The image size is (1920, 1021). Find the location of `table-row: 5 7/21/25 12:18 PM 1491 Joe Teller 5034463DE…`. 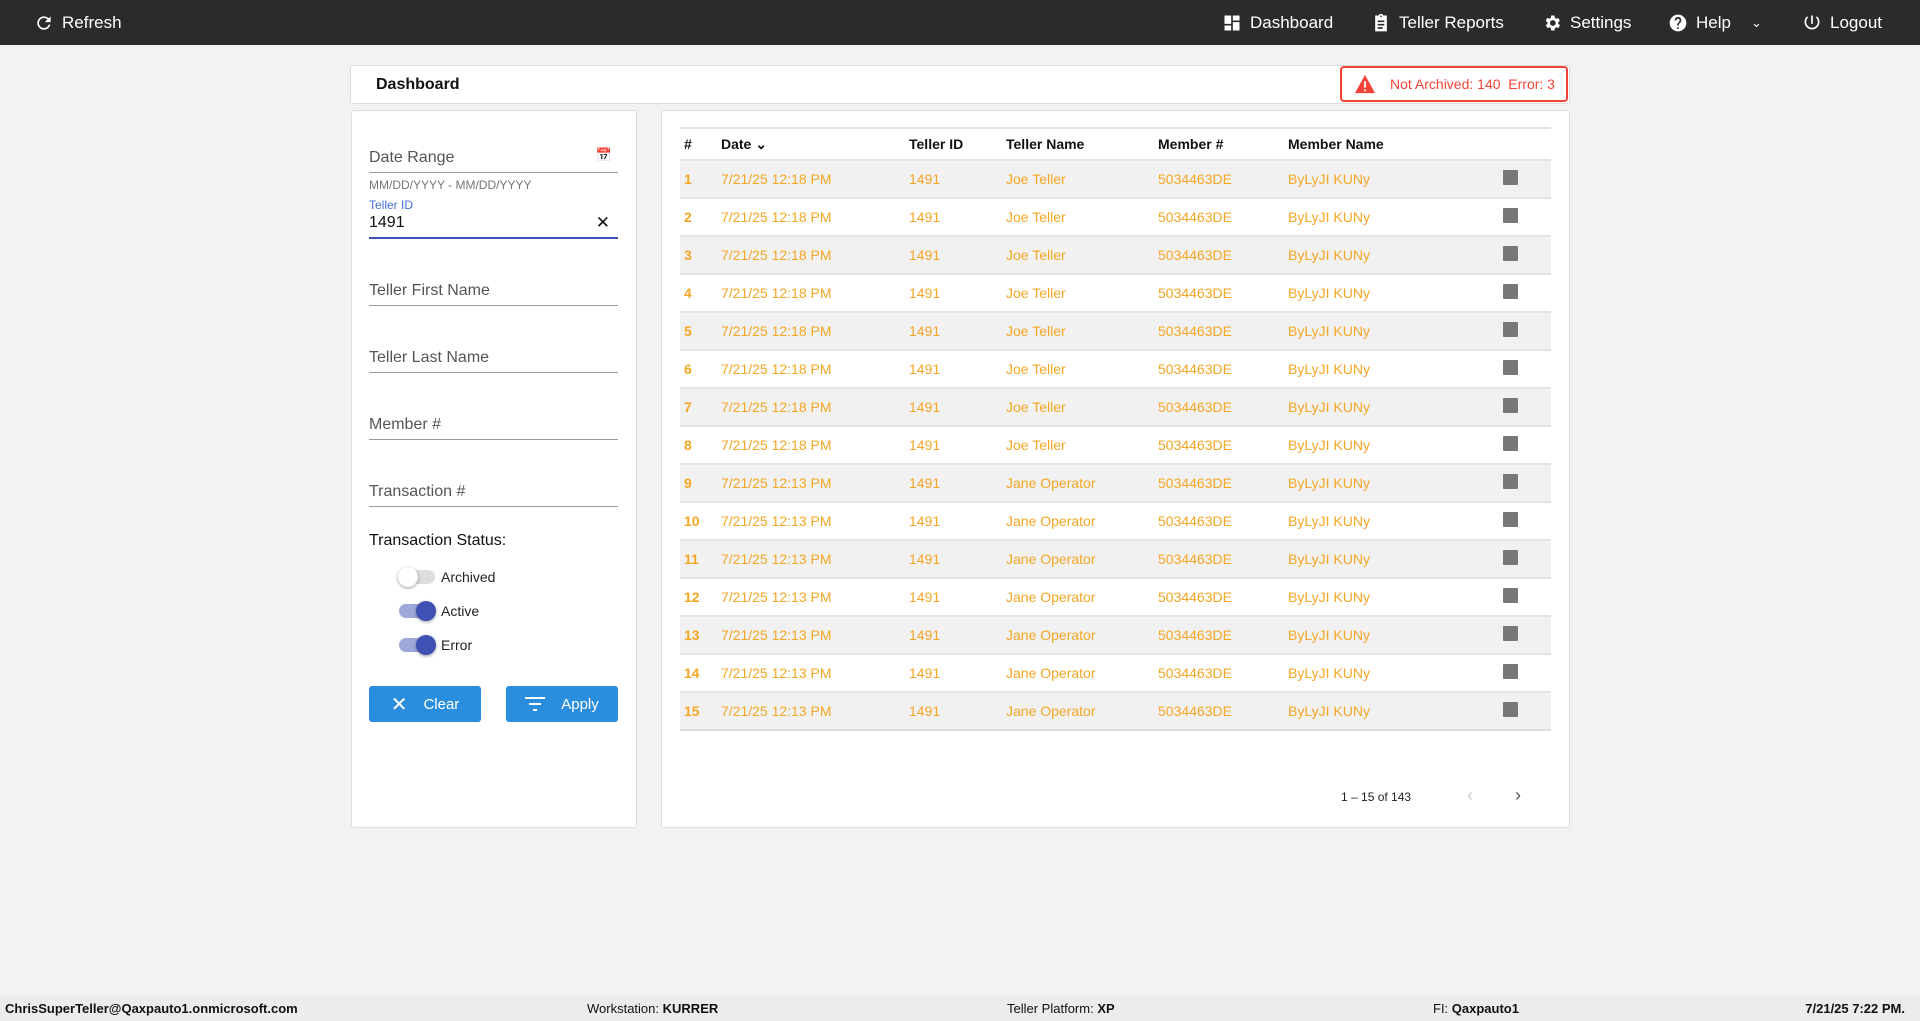

table-row: 5 7/21/25 12:18 PM 1491 Joe Teller 5034463DE… is located at coordinates (1115, 330).